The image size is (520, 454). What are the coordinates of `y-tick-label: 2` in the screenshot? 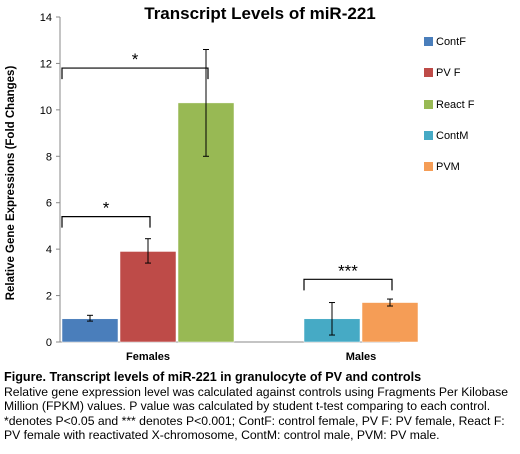 It's located at (49, 297).